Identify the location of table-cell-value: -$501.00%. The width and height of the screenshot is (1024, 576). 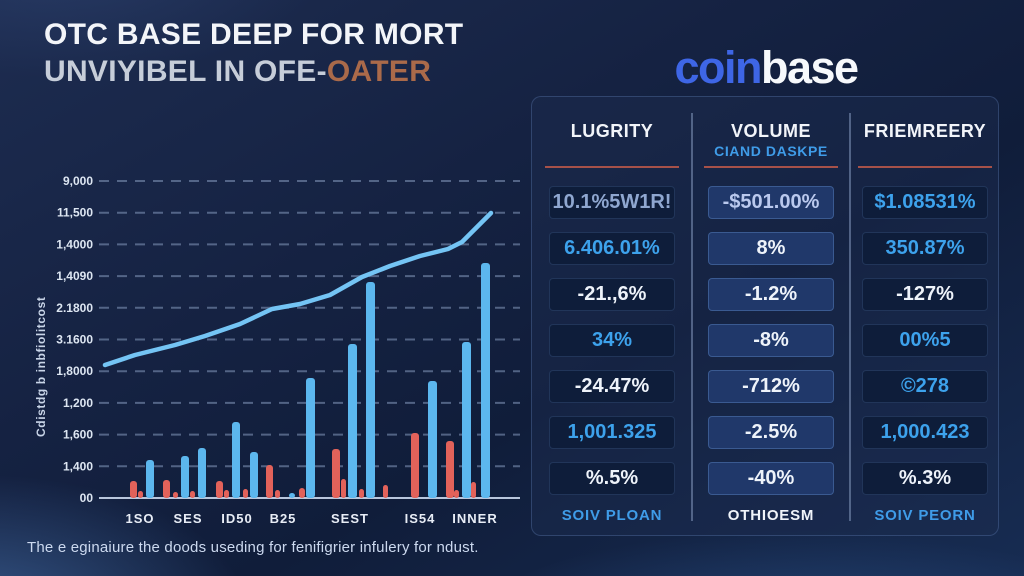
(771, 202).